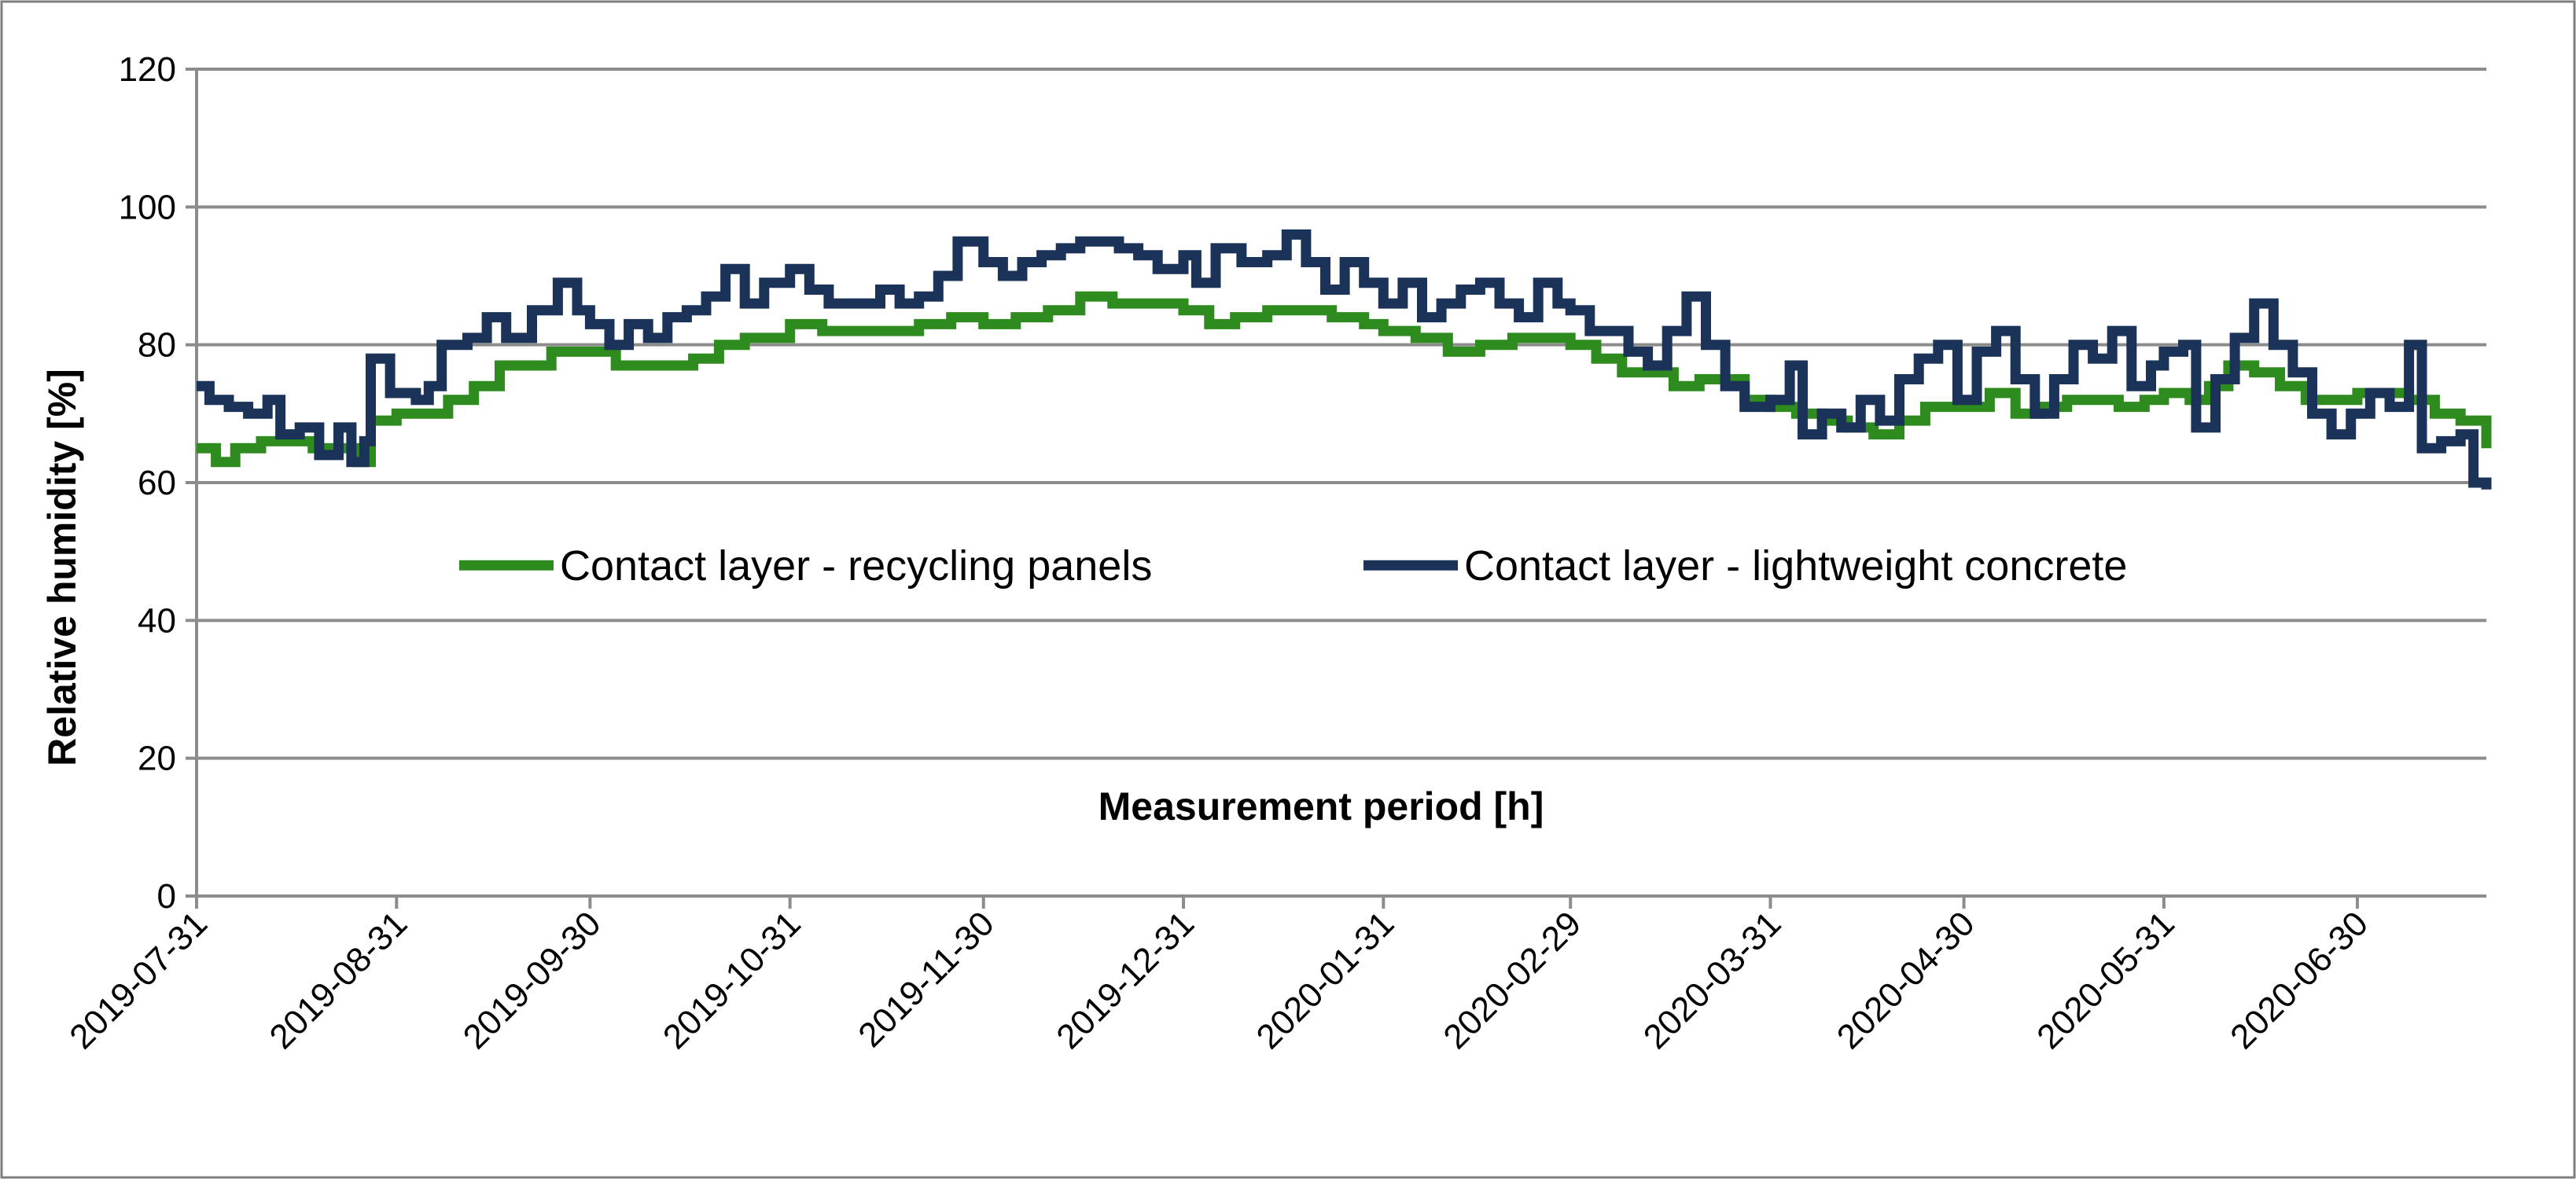 The height and width of the screenshot is (1179, 2576). Describe the element at coordinates (2299, 980) in the screenshot. I see `x-tick-label-11: 2020-06-30` at that location.